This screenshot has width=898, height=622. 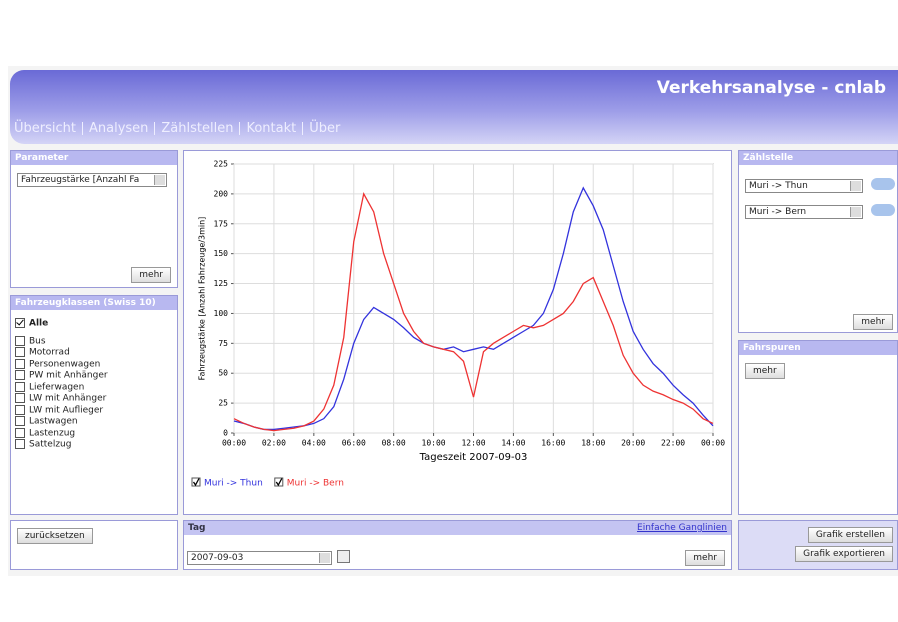 I want to click on link: Einfache Ganglinien, so click(x=682, y=528).